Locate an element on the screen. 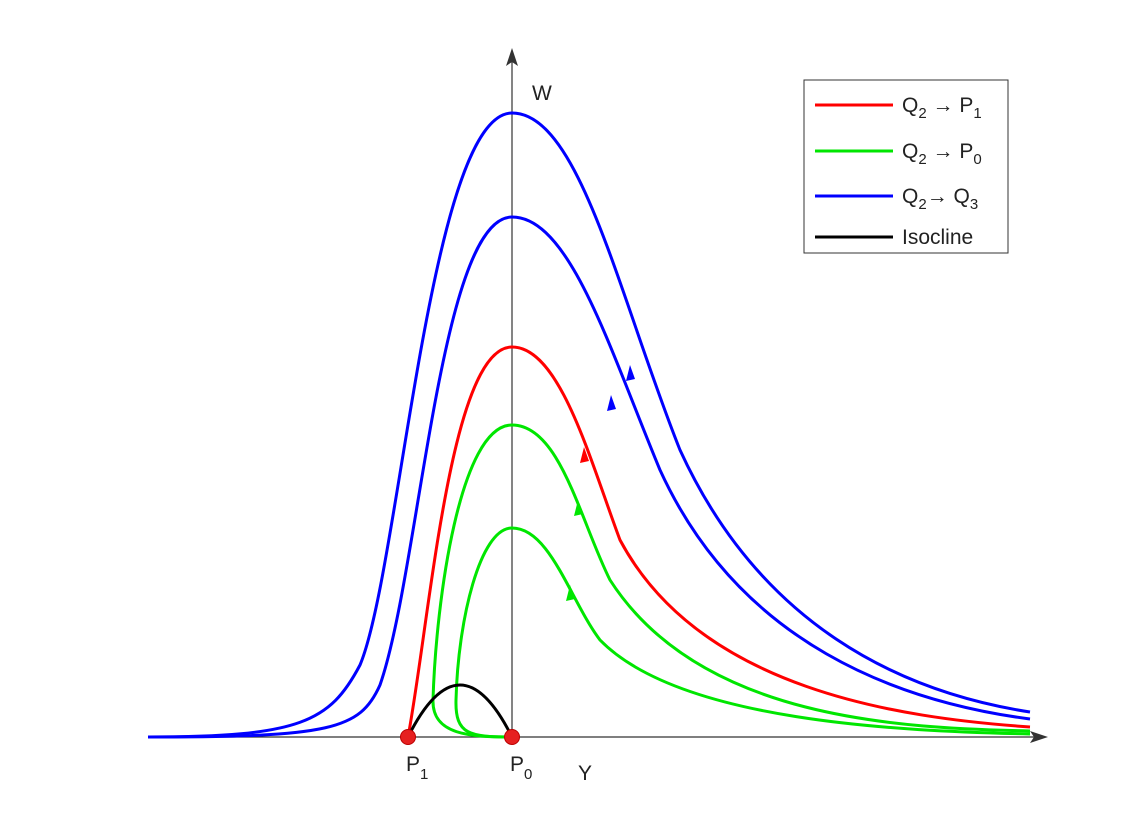  legend-label: Q2 → P1 is located at coordinates (942, 108).